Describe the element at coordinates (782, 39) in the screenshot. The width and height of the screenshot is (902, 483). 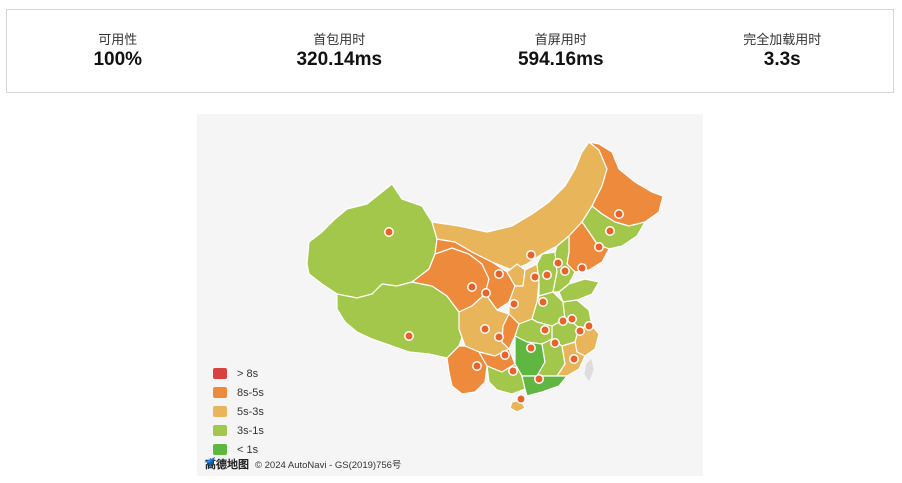
I see `stat-label: 完全加载用时` at that location.